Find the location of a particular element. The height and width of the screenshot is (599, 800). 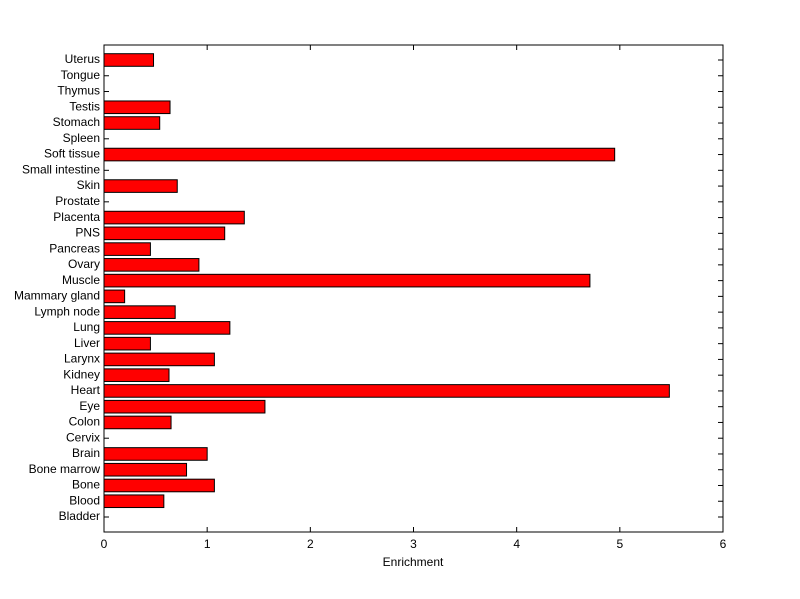

y-tick-label: Pancreas is located at coordinates (74, 248).